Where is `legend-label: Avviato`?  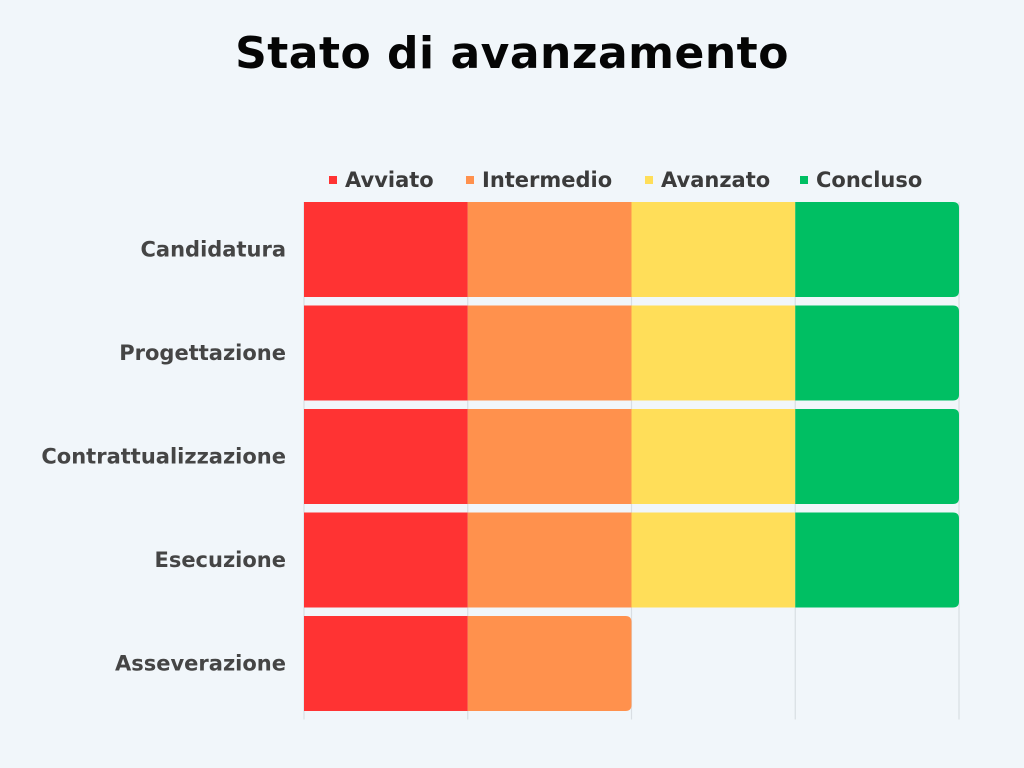 legend-label: Avviato is located at coordinates (389, 180).